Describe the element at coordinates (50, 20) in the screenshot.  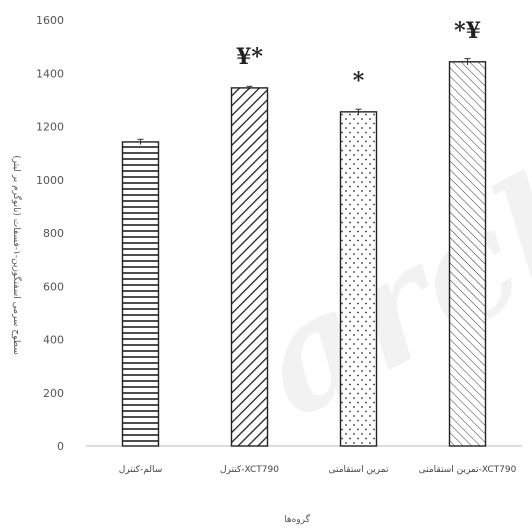
I see `y-tick-label: 1600` at that location.